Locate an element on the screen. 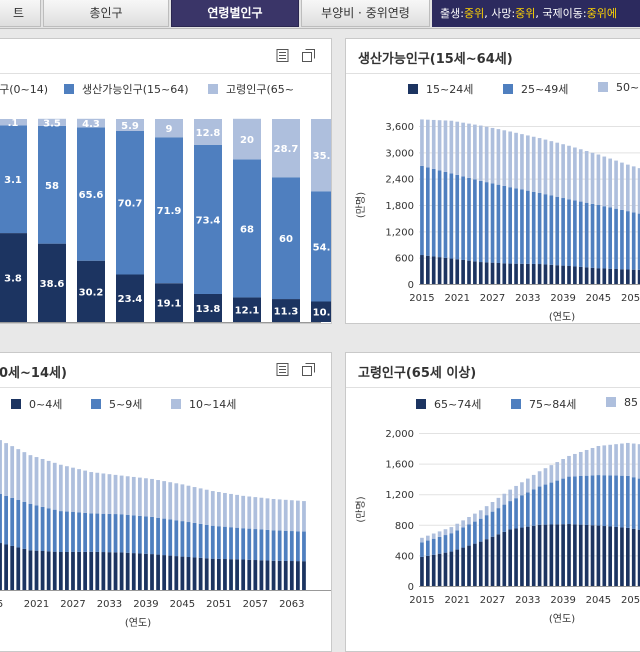 This screenshot has width=640, height=652. bar-0-2028 is located at coordinates (79, 570).